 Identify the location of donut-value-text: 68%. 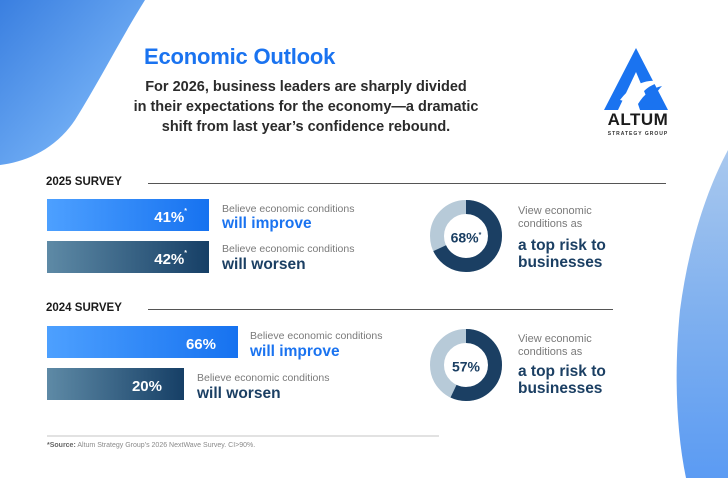
(464, 237).